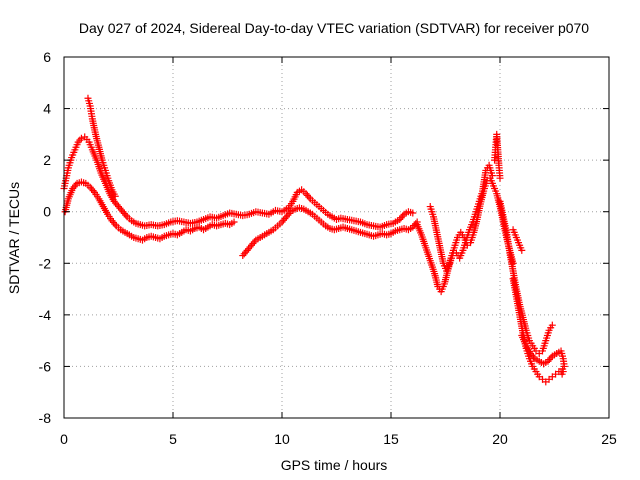  Describe the element at coordinates (609, 439) in the screenshot. I see `x-tick-label: 25` at that location.